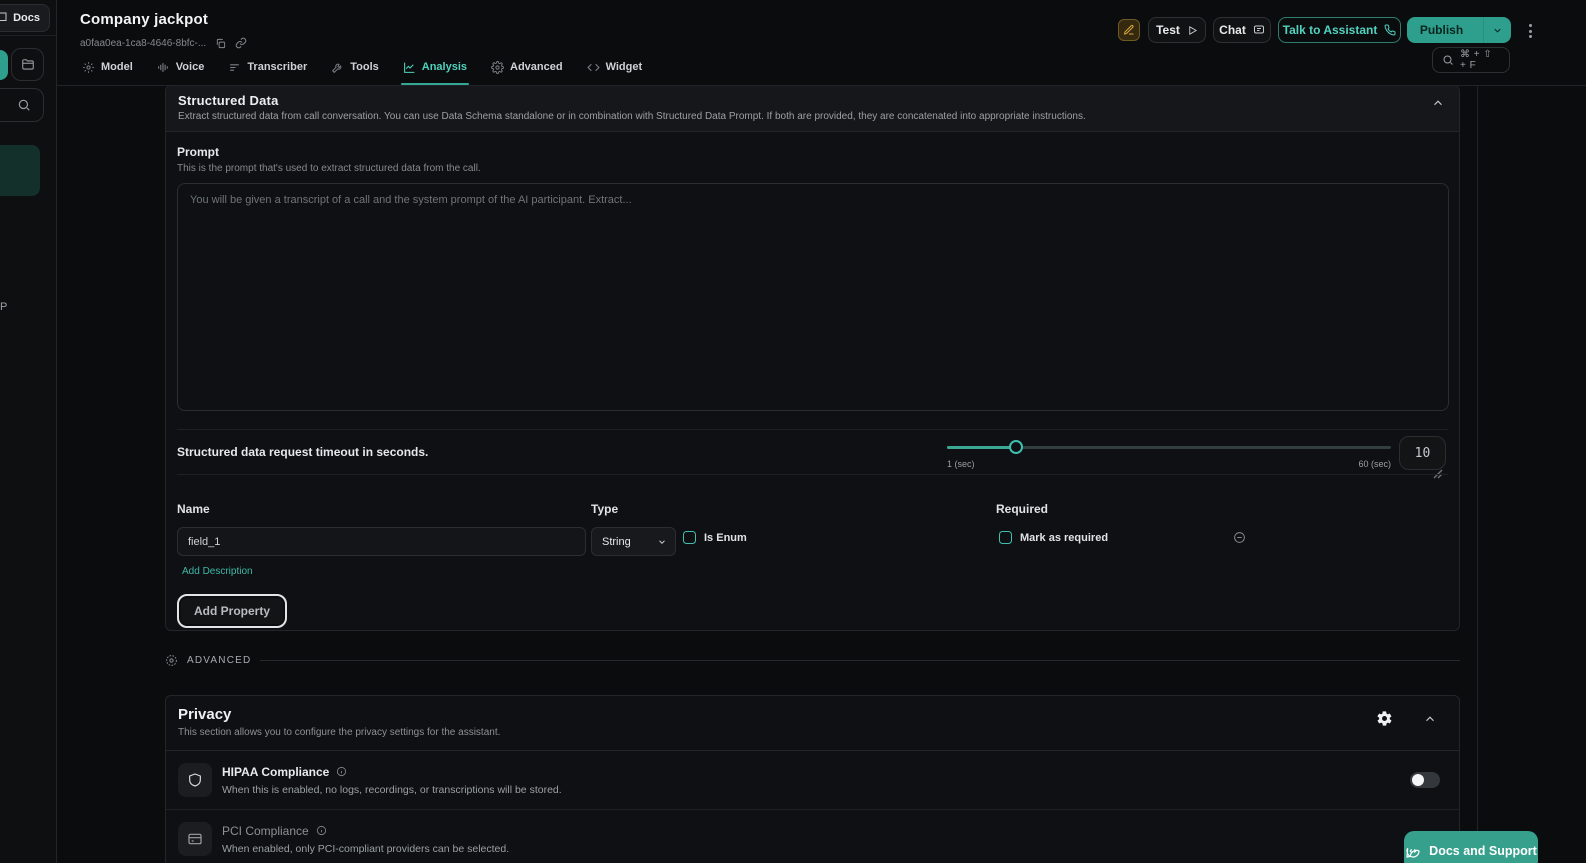 Image resolution: width=1586 pixels, height=863 pixels. Describe the element at coordinates (381, 541) in the screenshot. I see `property-name-input` at that location.